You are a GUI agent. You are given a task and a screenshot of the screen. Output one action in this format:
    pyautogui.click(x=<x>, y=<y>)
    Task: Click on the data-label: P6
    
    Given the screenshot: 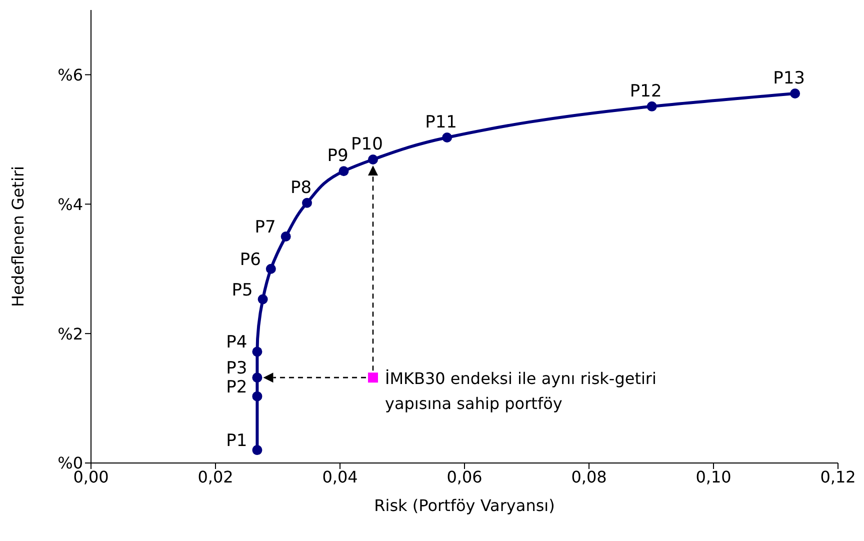 What is the action you would take?
    pyautogui.click(x=250, y=260)
    